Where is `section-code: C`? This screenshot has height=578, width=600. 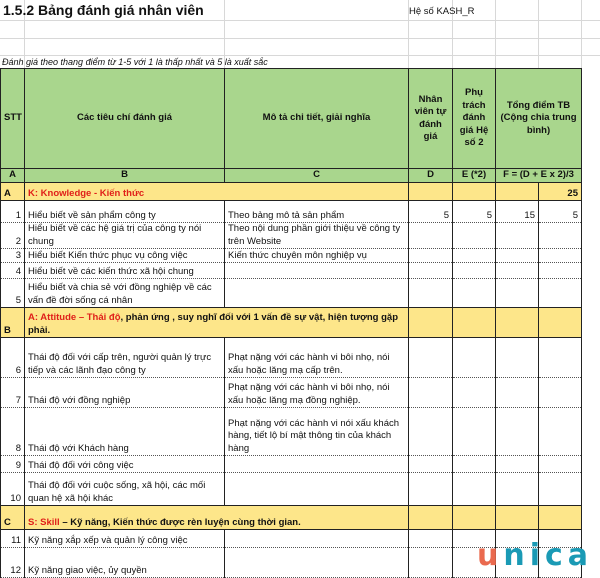 section-code: C is located at coordinates (12, 517).